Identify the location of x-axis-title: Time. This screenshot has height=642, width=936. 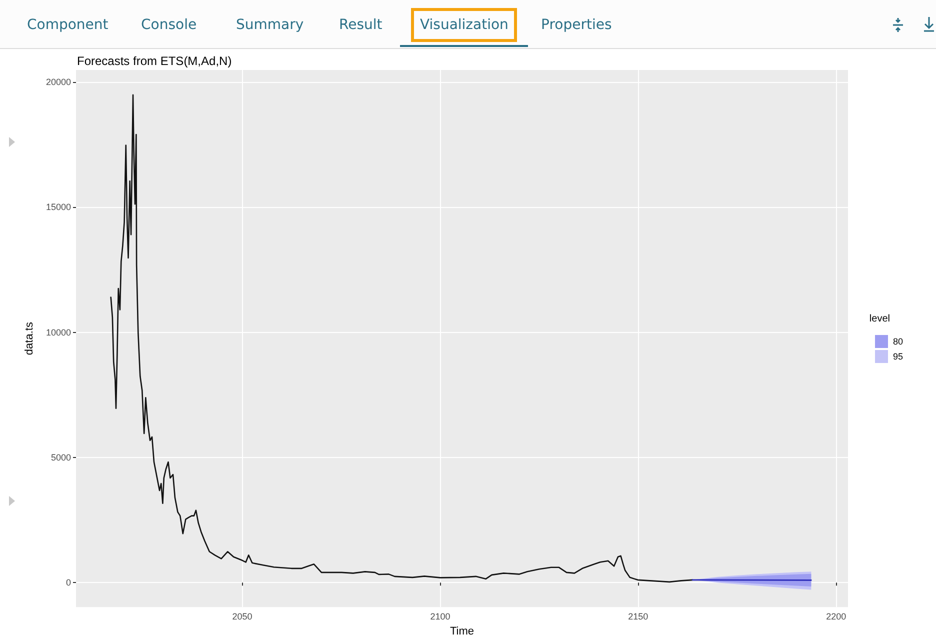
(462, 632).